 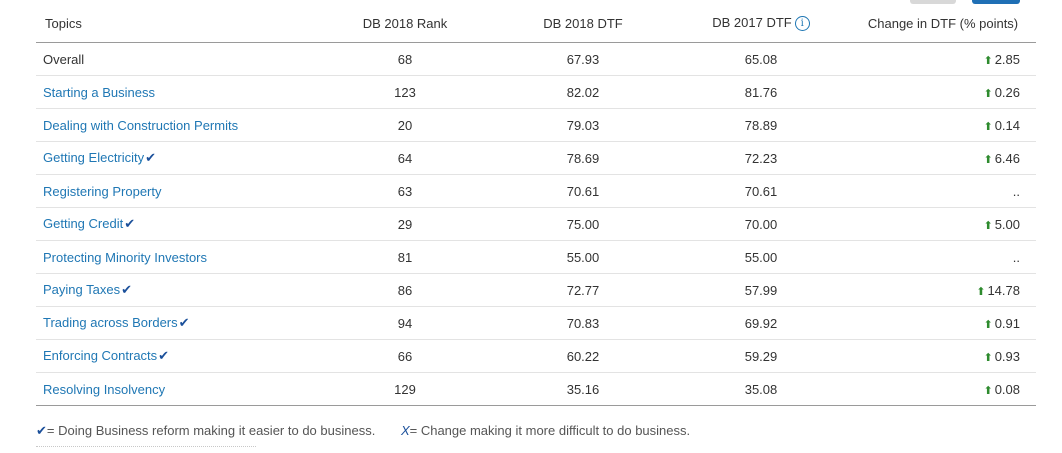 I want to click on topic-link: Starting a Business, so click(x=99, y=92).